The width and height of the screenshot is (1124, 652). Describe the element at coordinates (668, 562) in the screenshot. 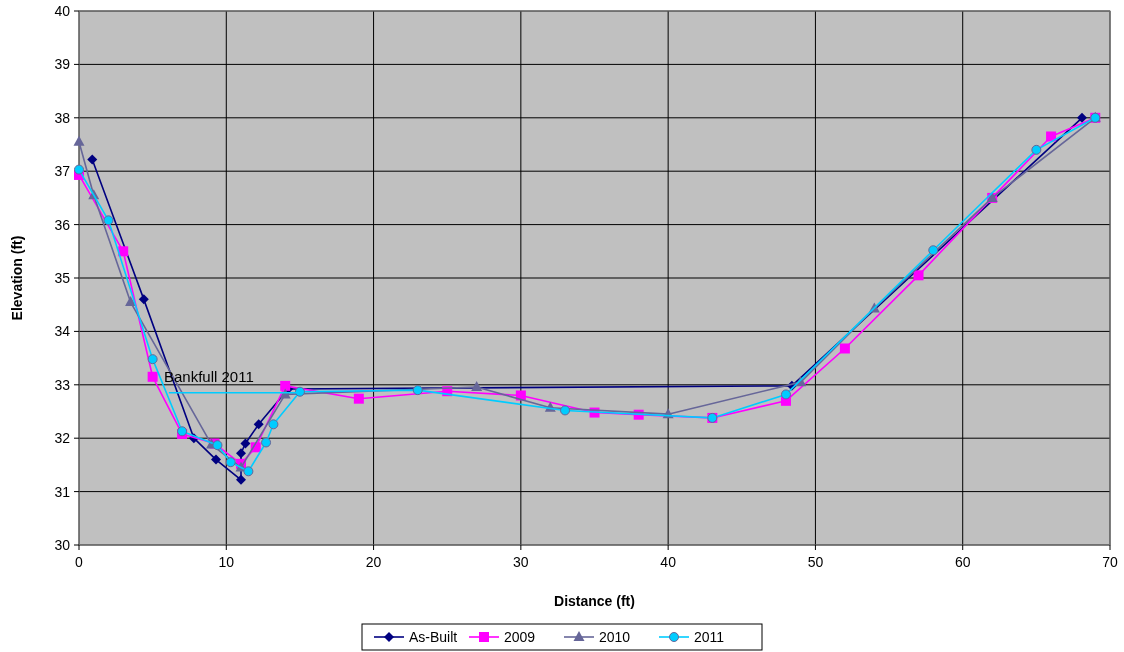

I see `x-tick-label: 40` at that location.